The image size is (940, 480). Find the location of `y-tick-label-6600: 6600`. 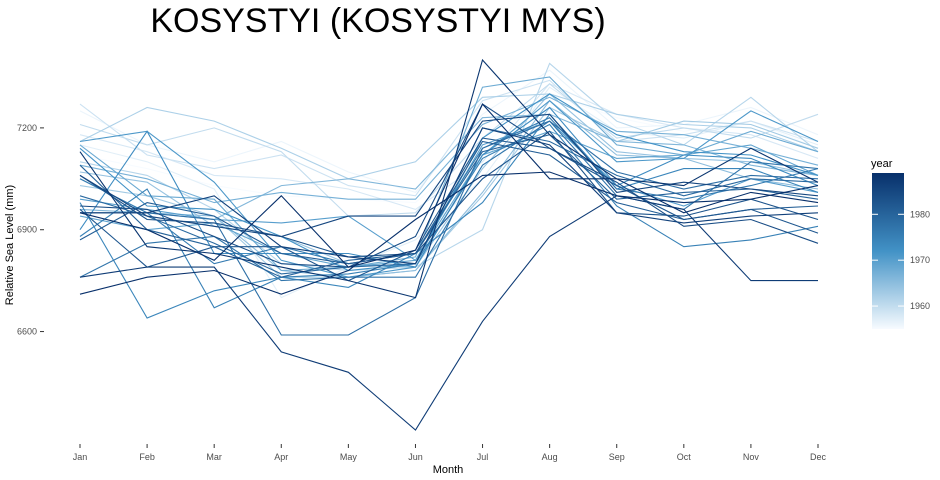

y-tick-label-6600: 6600 is located at coordinates (27, 332).